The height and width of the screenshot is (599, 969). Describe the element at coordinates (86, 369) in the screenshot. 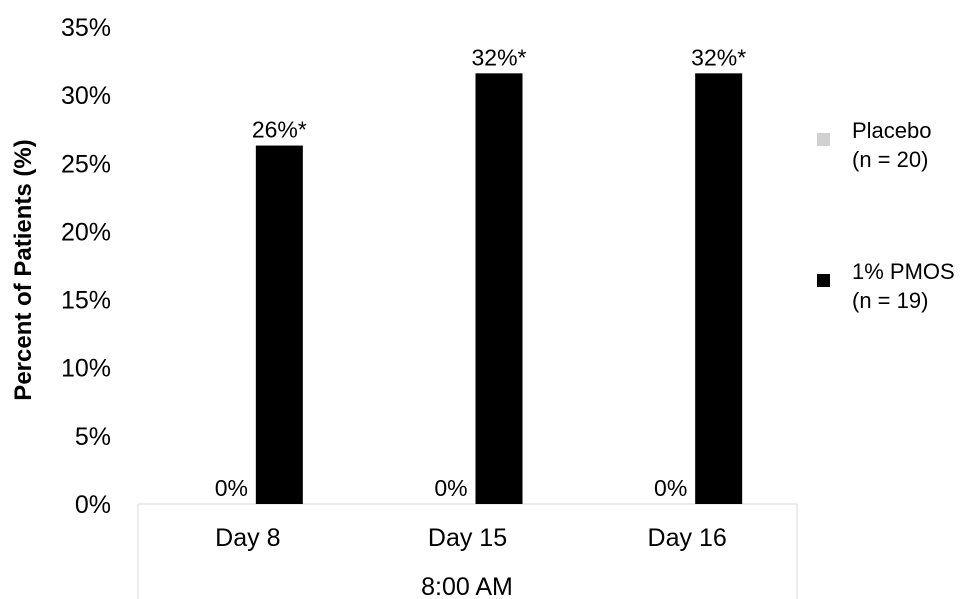

I see `y-tick-label: 10%` at that location.